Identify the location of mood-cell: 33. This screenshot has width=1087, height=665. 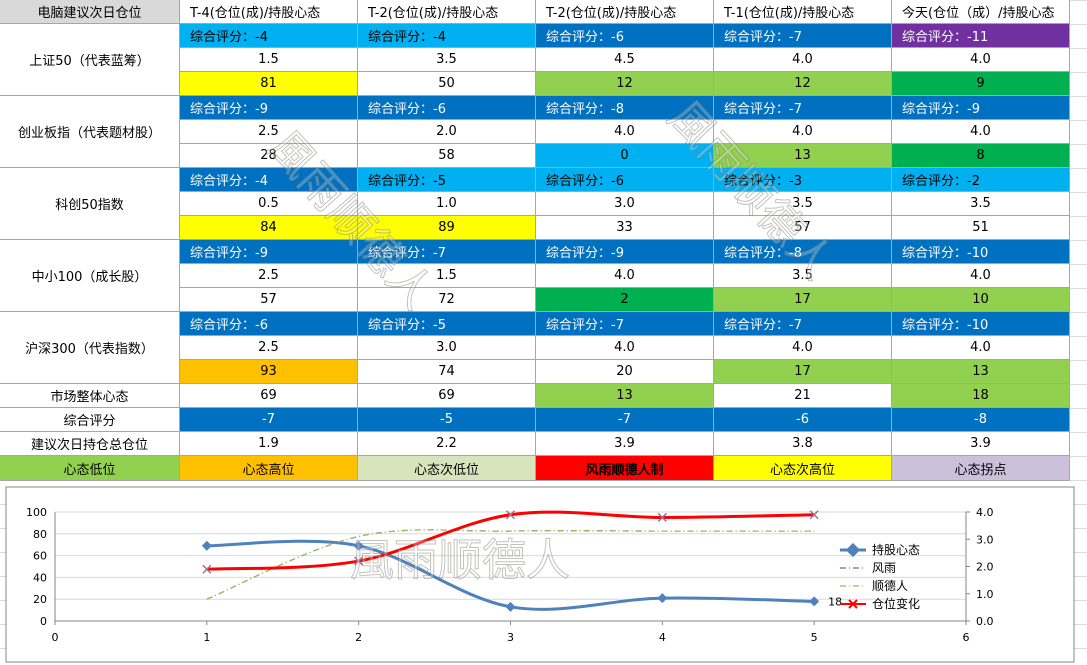
(625, 228).